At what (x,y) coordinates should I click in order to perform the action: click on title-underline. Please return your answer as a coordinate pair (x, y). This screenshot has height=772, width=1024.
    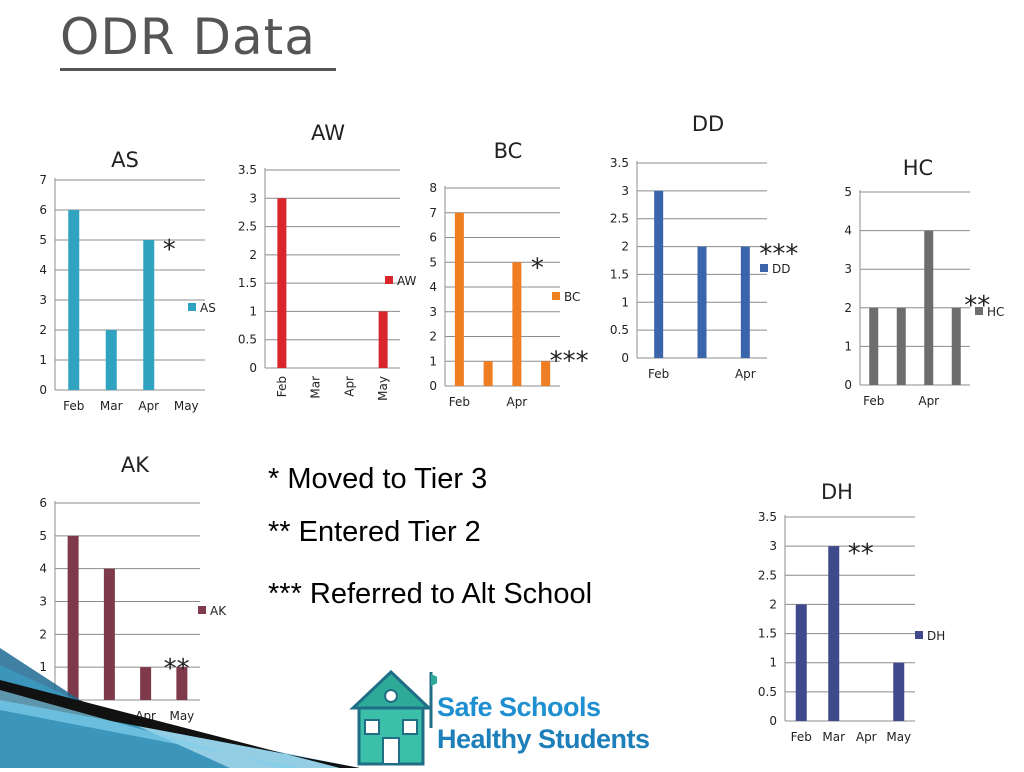
    Looking at the image, I should click on (198, 69).